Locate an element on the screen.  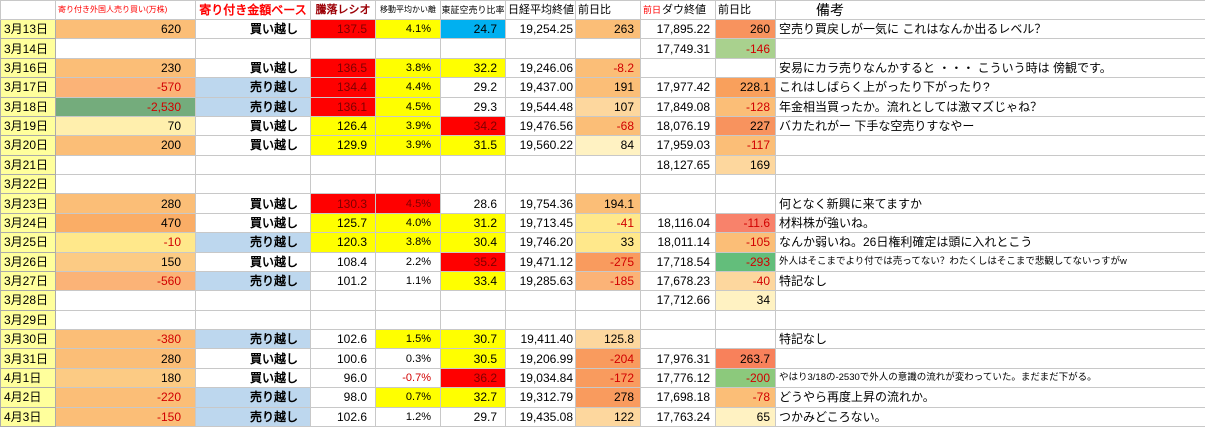
cell-fgn: -560 is located at coordinates (125, 281).